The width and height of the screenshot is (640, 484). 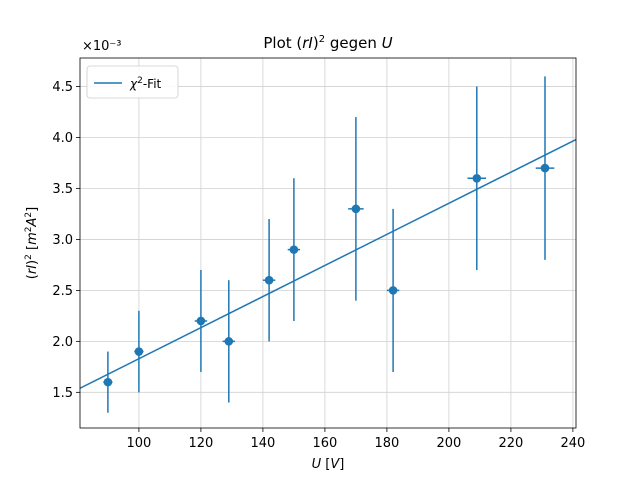 I want to click on x-tick-label: 120, so click(x=200, y=443).